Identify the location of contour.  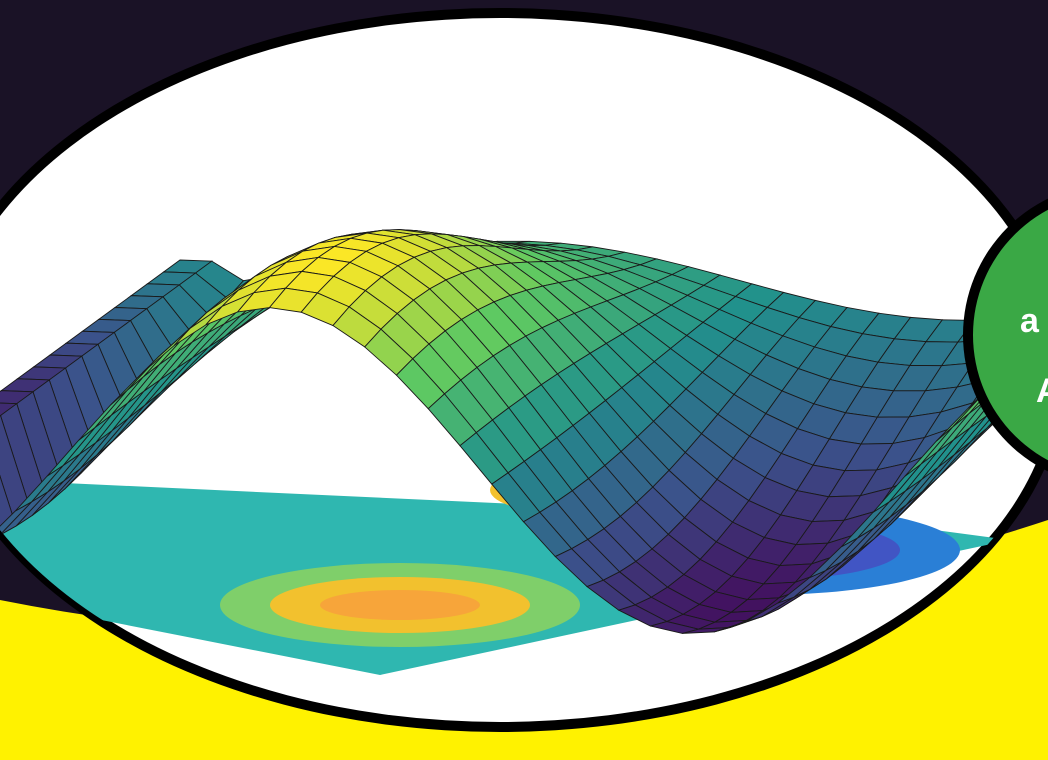
(400, 605).